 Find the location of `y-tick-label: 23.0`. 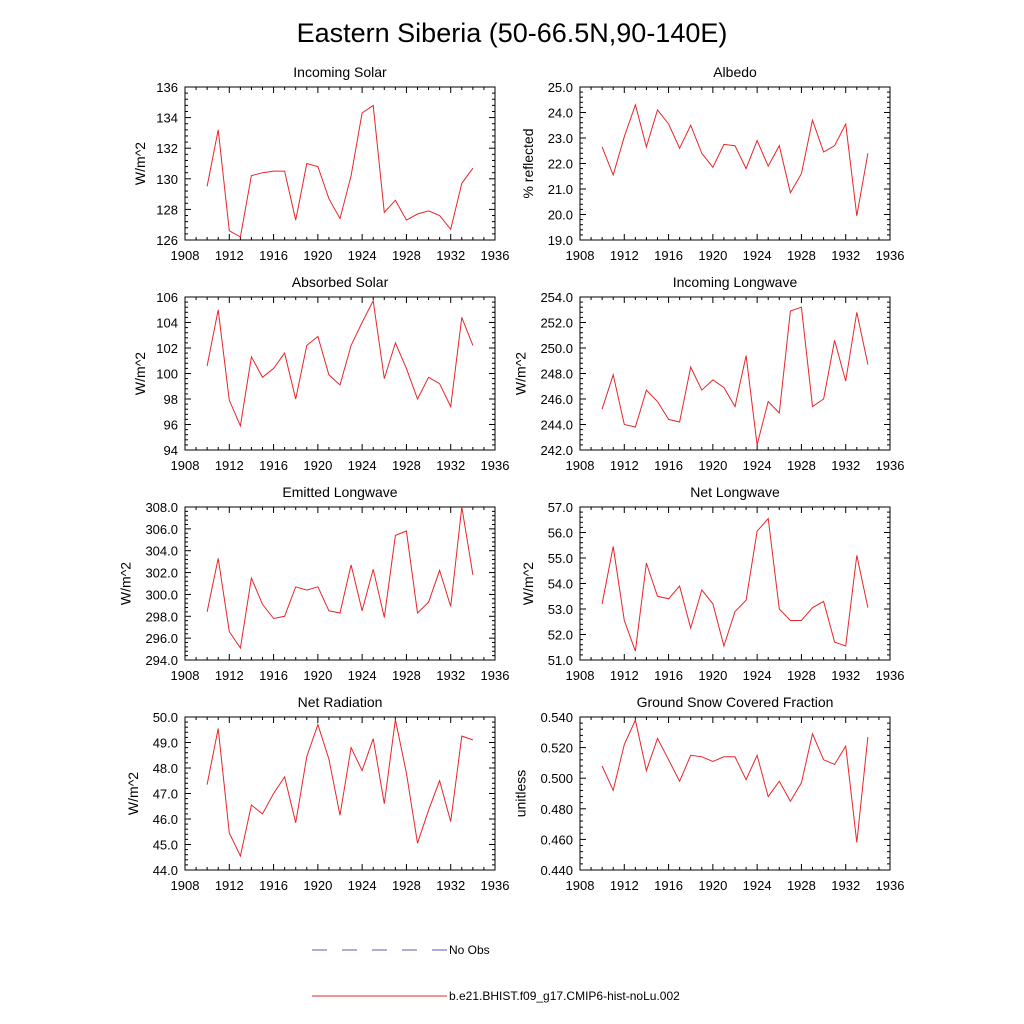

y-tick-label: 23.0 is located at coordinates (560, 138).